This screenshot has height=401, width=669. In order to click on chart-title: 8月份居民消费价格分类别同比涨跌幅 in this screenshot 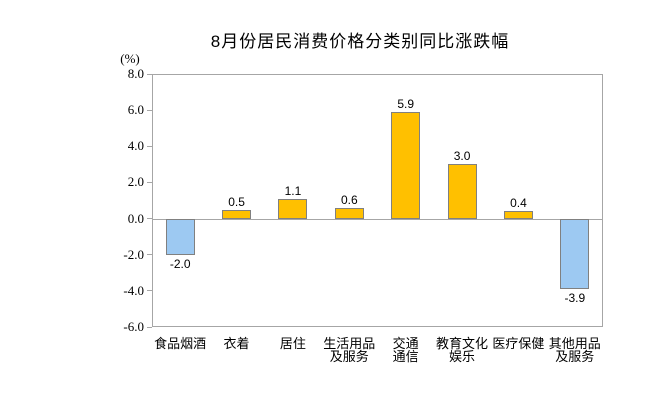, I will do `click(360, 41)`.